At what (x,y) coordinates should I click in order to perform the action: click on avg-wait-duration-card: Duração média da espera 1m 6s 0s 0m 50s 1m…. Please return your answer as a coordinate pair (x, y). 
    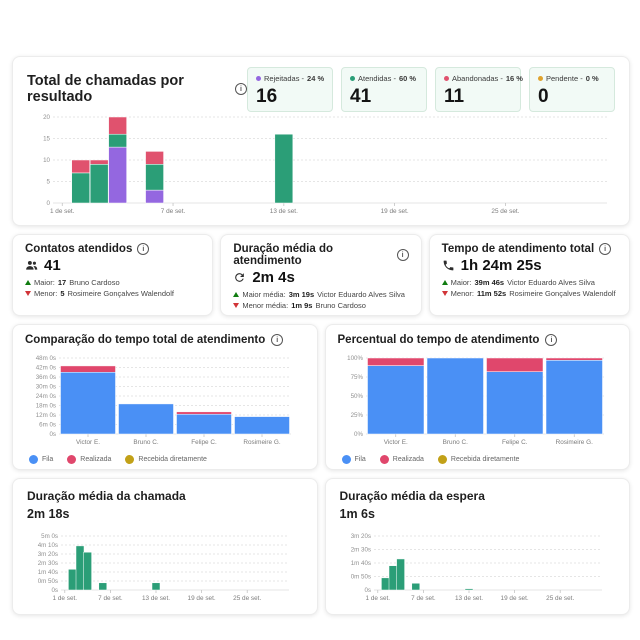
    Looking at the image, I should click on (477, 546).